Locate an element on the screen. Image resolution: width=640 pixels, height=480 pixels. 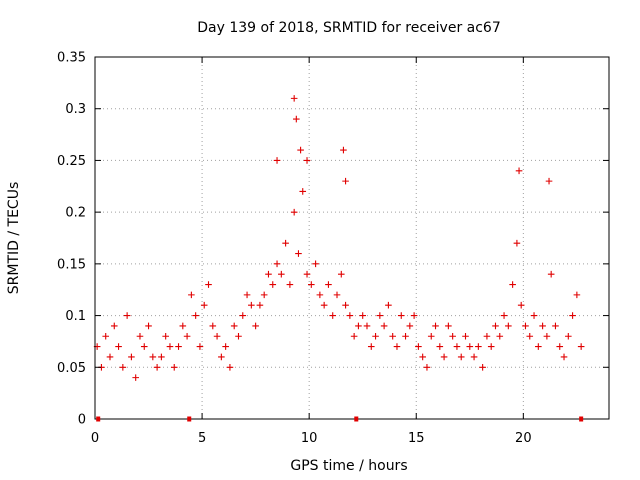
x-tick-label: 20 is located at coordinates (523, 438).